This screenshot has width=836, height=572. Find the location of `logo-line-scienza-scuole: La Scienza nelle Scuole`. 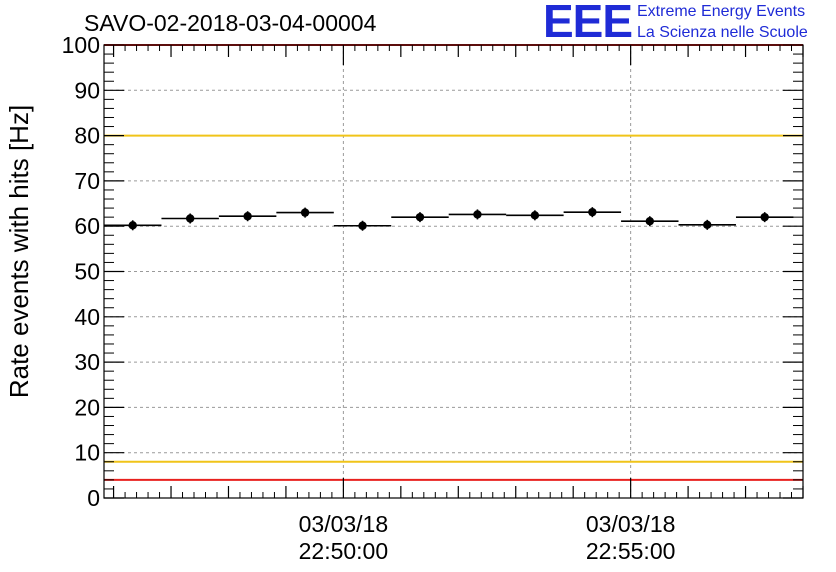

logo-line-scienza-scuole: La Scienza nelle Scuole is located at coordinates (722, 32).